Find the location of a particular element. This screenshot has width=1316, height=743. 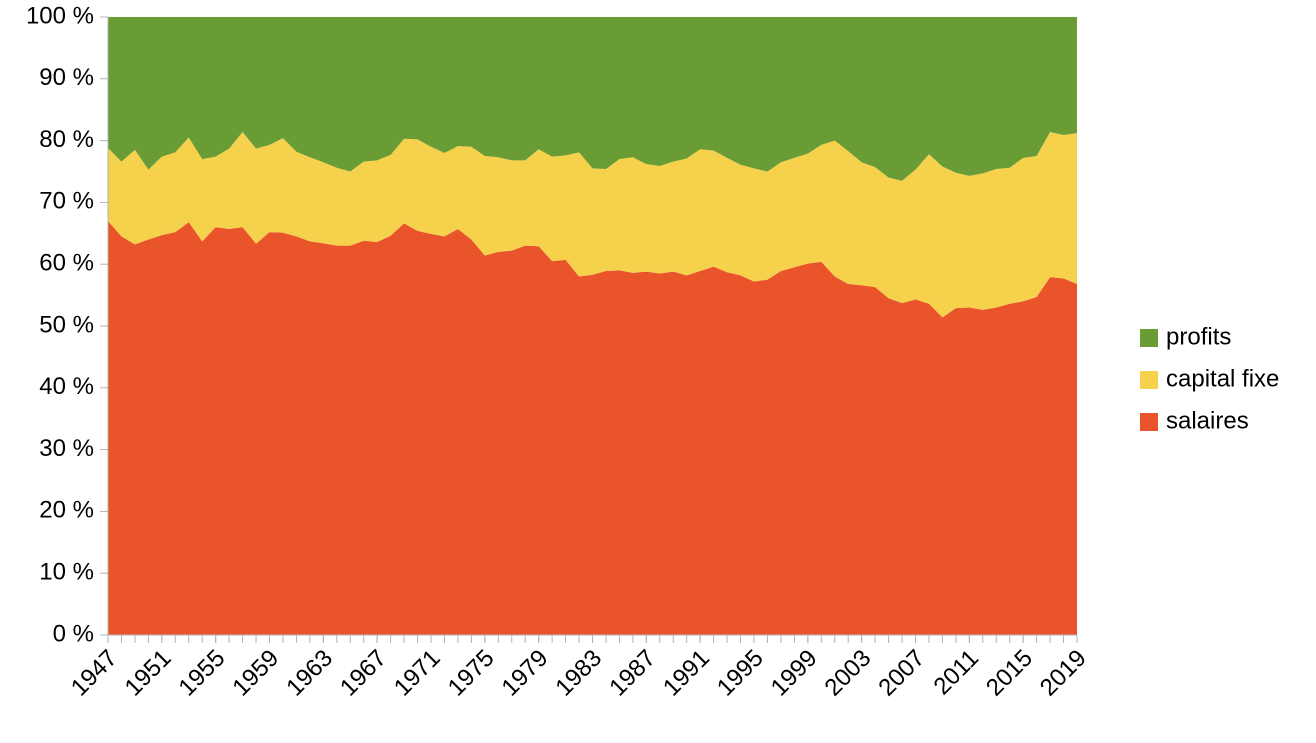

y-tick-label: 100 % is located at coordinates (60, 15).